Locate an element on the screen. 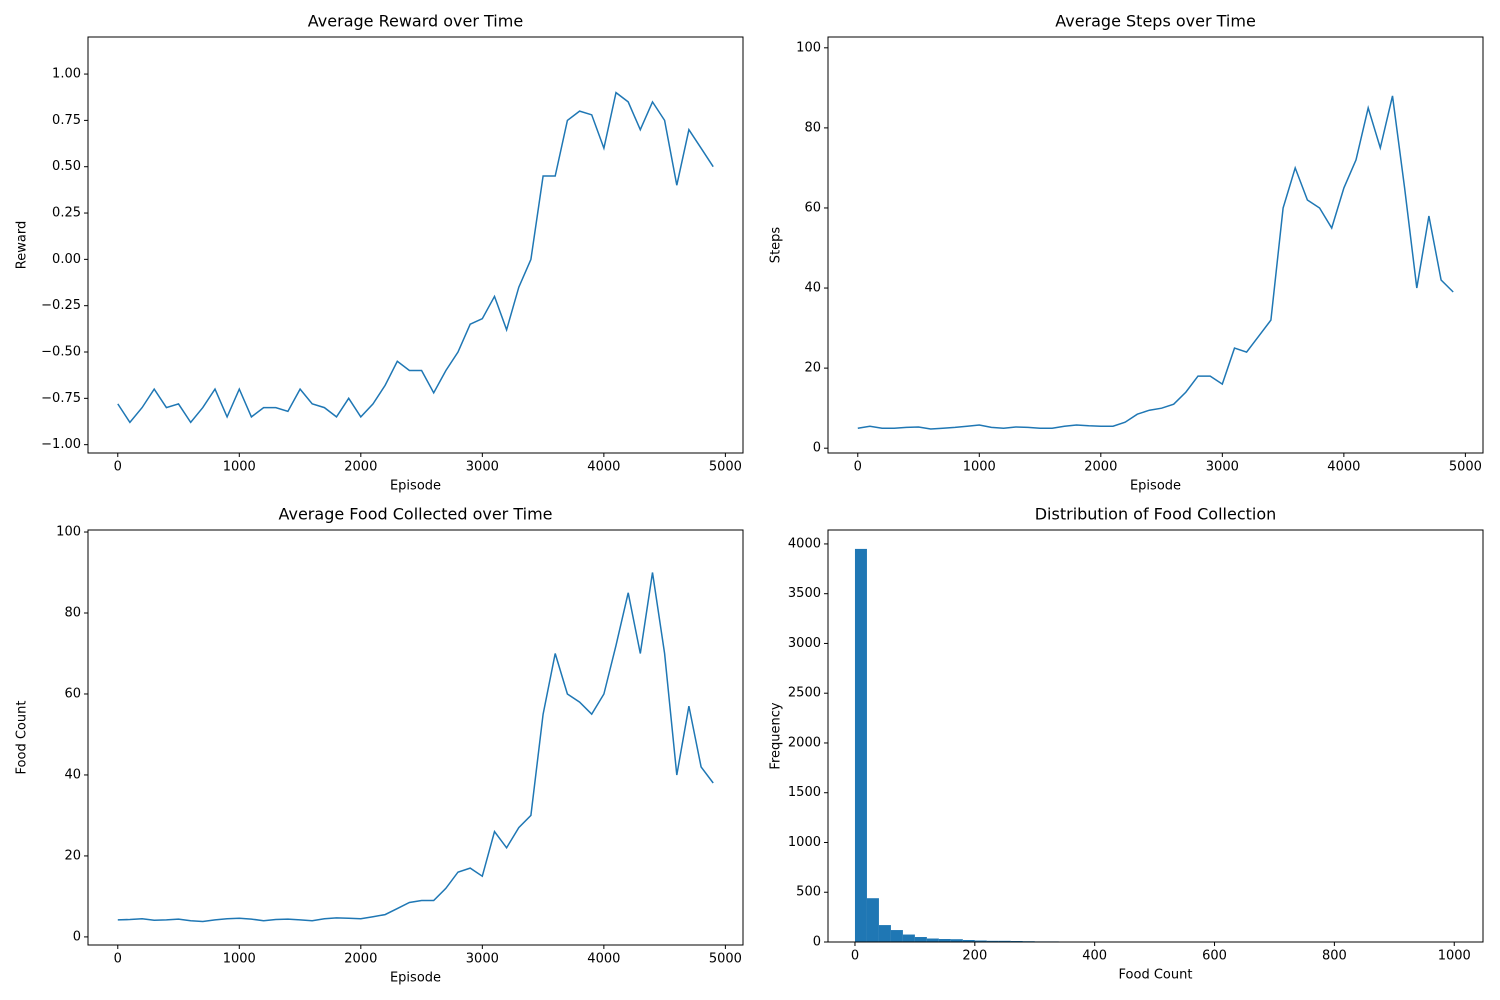 The width and height of the screenshot is (1500, 1000). x-tick-label: 800 is located at coordinates (1334, 956).